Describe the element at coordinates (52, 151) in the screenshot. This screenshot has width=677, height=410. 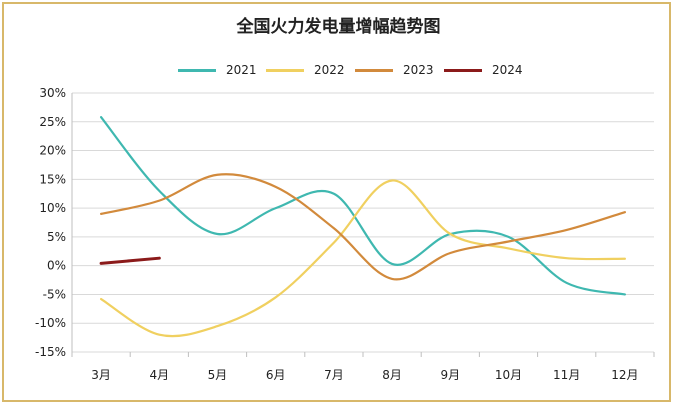
I see `y-tick-label: 20%` at that location.